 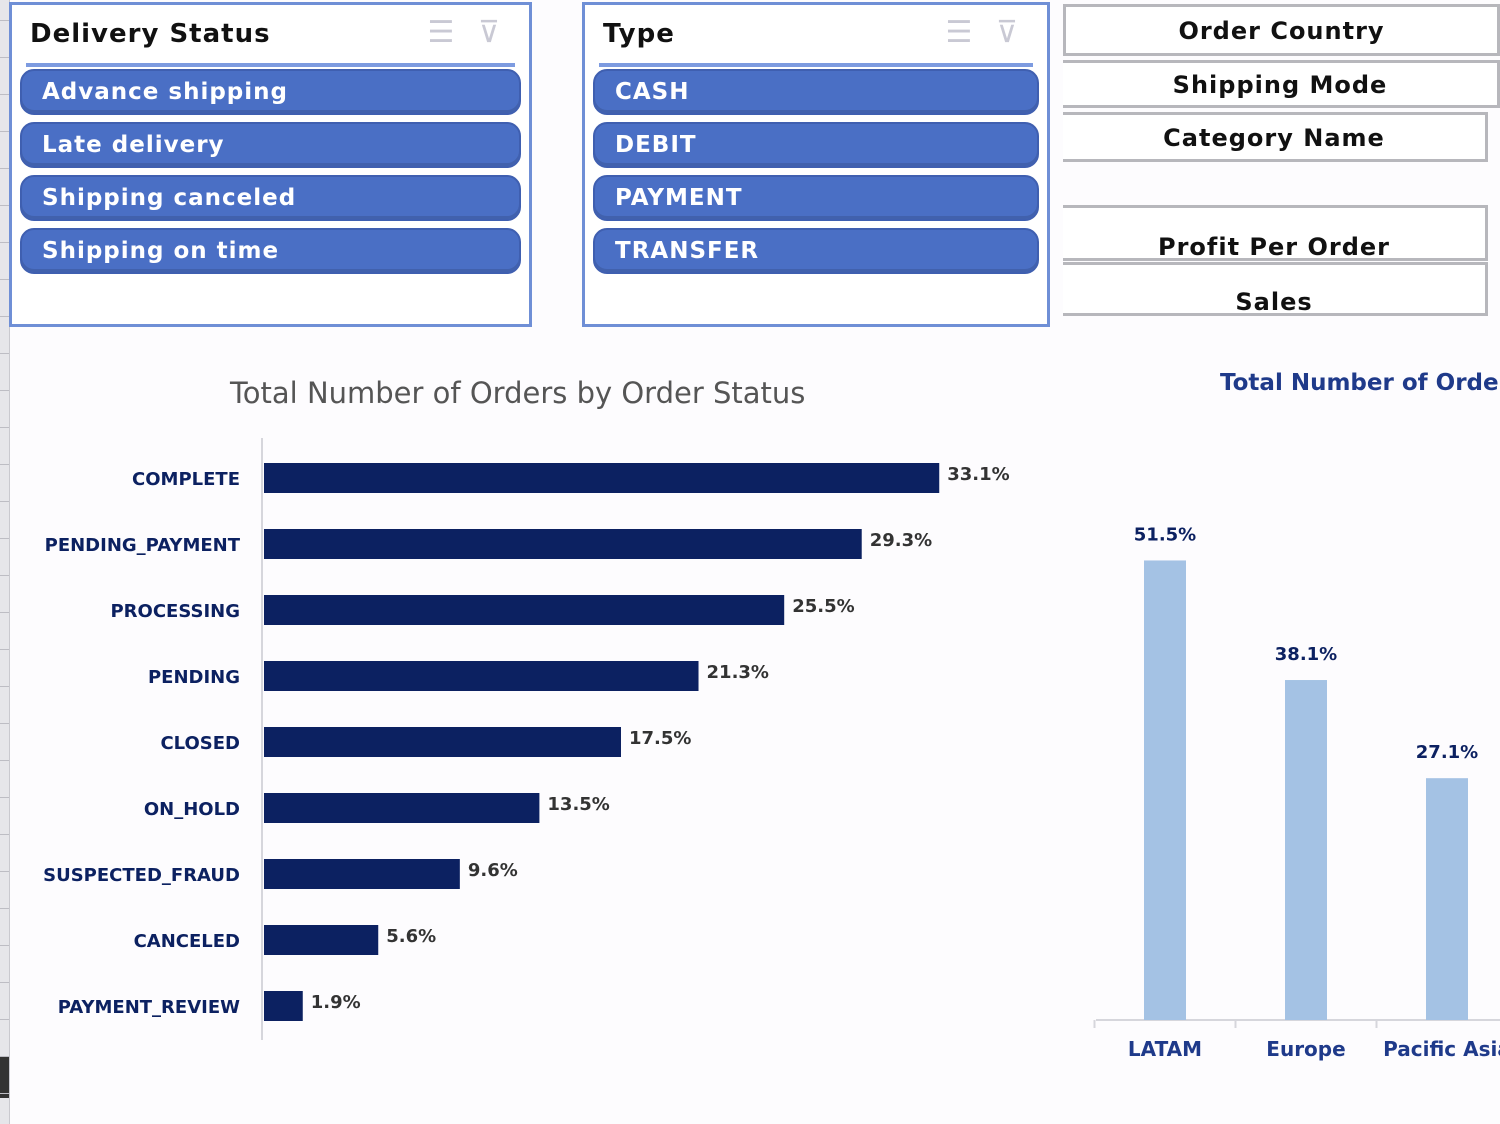 I want to click on type-slicer: Type ☰ ⊽ CASH DEBIT PAYMENT TRANSFER, so click(x=816, y=164).